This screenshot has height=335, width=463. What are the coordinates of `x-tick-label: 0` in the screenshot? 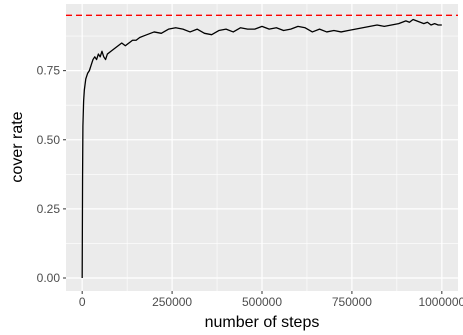 It's located at (82, 302).